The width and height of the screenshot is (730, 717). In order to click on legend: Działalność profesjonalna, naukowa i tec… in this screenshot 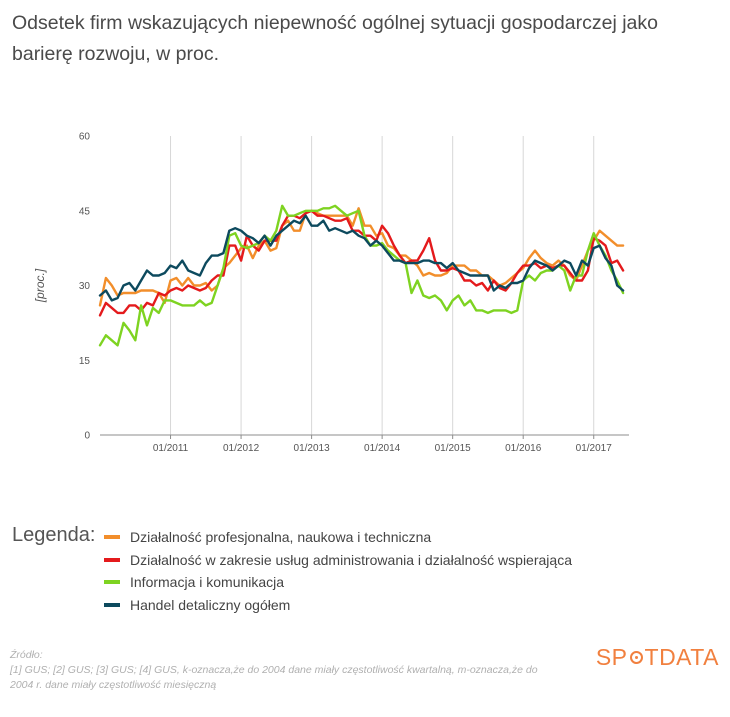, I will do `click(338, 571)`.